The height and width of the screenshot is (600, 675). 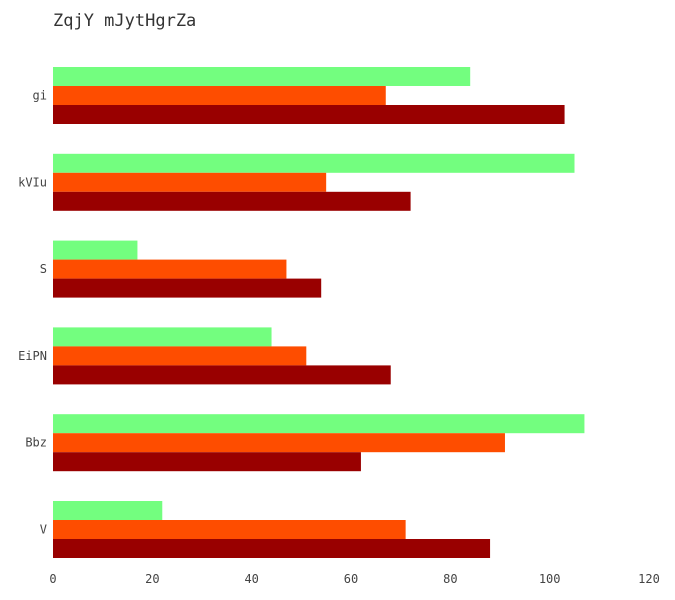 What do you see at coordinates (351, 579) in the screenshot?
I see `x-tick-label: 60` at bounding box center [351, 579].